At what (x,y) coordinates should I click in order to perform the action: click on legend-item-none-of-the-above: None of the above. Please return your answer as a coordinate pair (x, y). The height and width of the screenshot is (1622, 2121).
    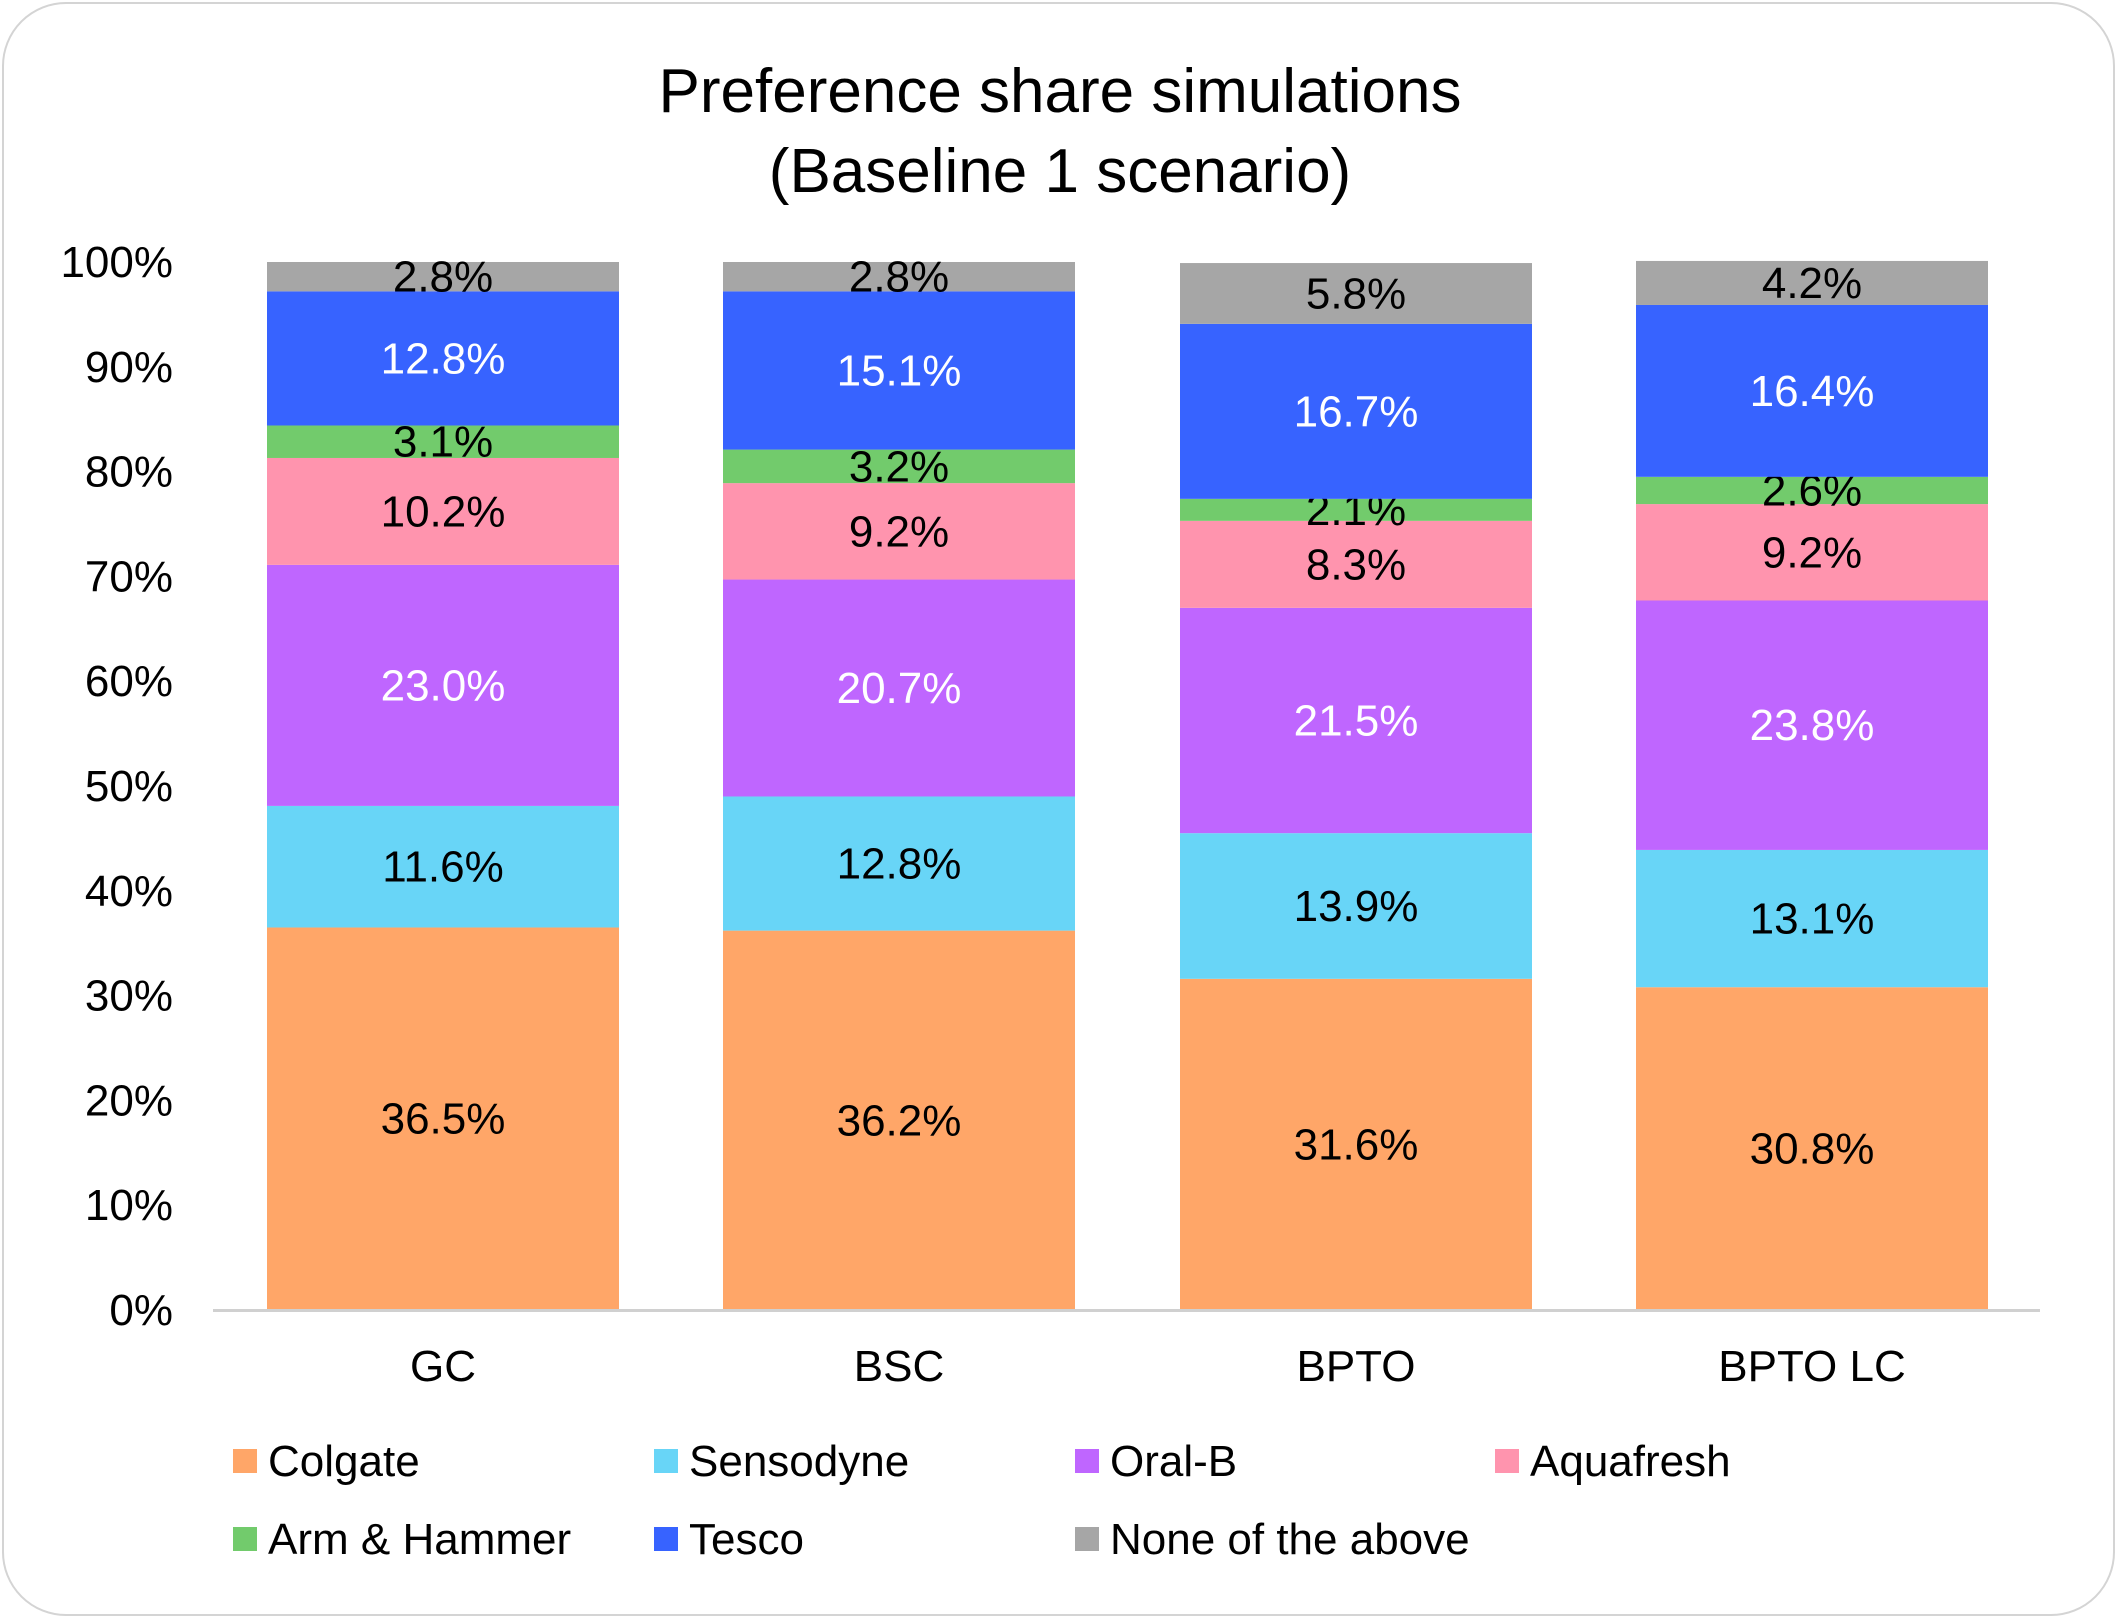
    Looking at the image, I should click on (1272, 1539).